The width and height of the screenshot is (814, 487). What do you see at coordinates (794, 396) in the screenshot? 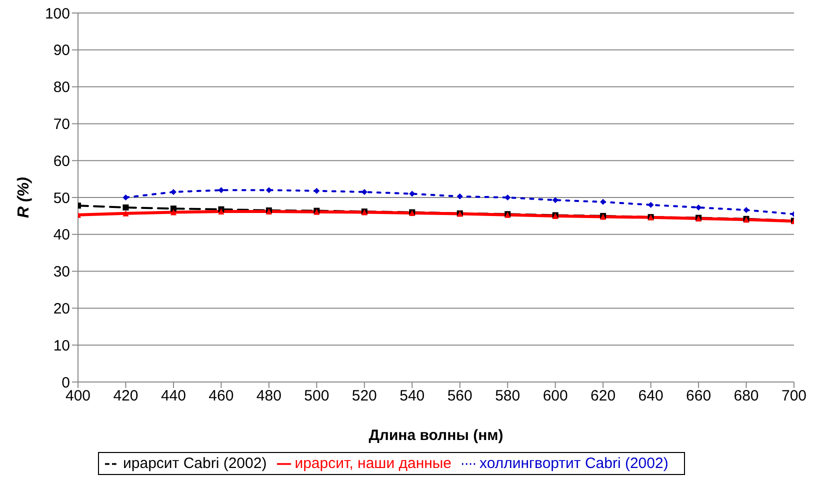
I see `x-tick-label: 700` at bounding box center [794, 396].